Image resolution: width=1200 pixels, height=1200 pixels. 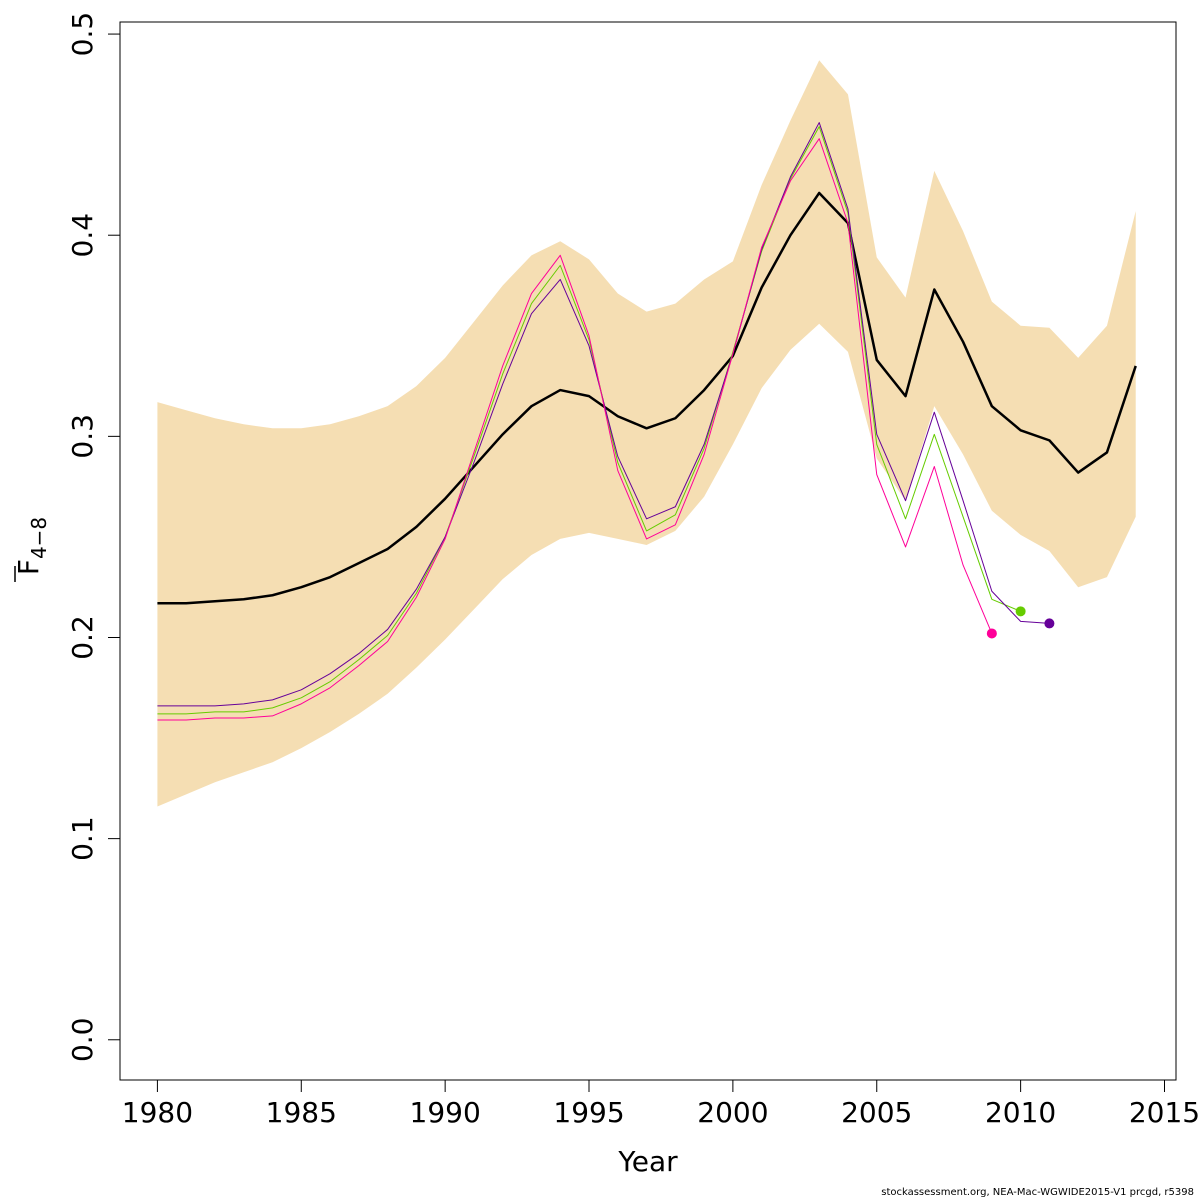 What do you see at coordinates (28, 567) in the screenshot?
I see `y-axis-title-main: F` at bounding box center [28, 567].